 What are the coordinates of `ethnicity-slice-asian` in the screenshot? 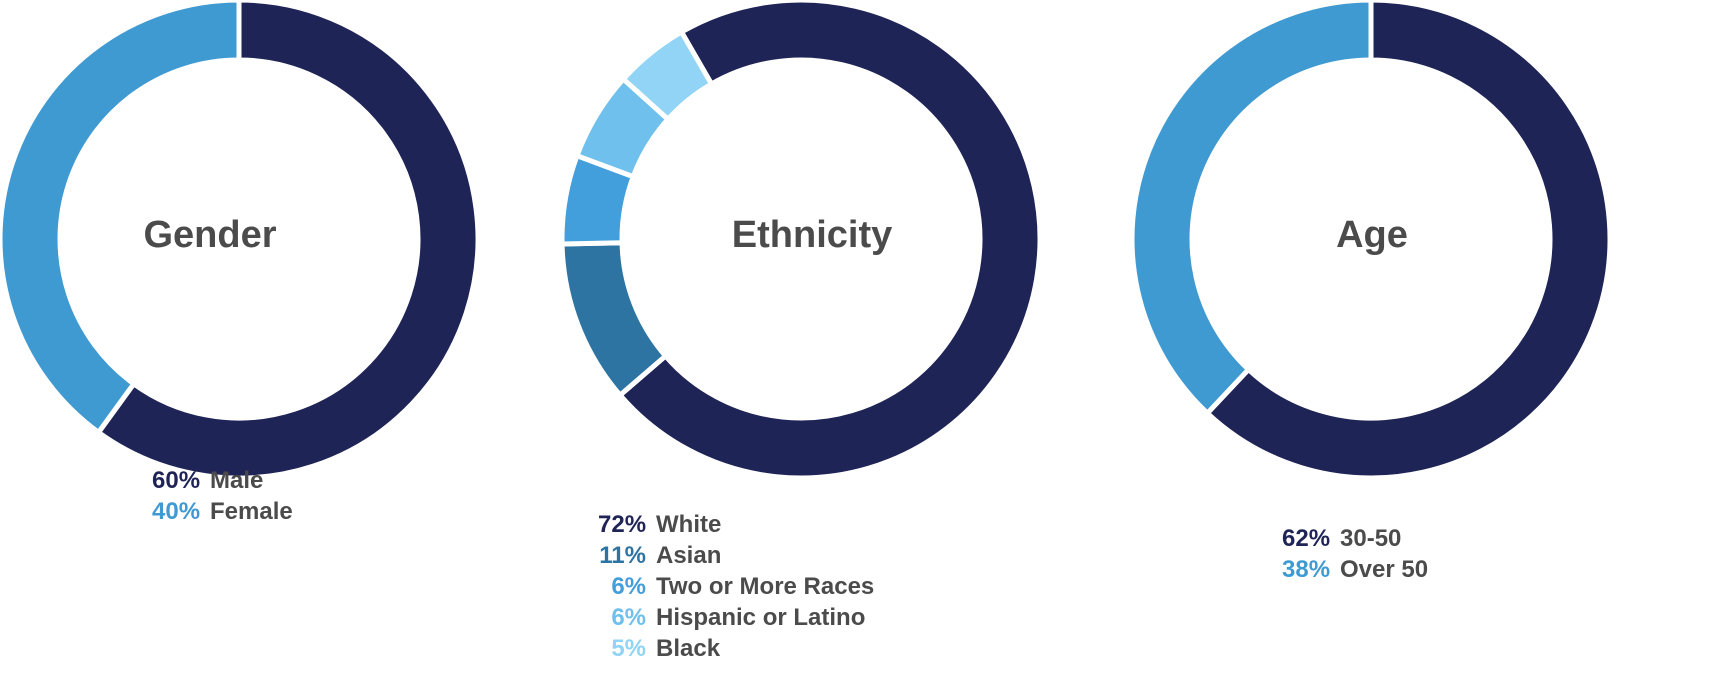 It's located at (614, 319).